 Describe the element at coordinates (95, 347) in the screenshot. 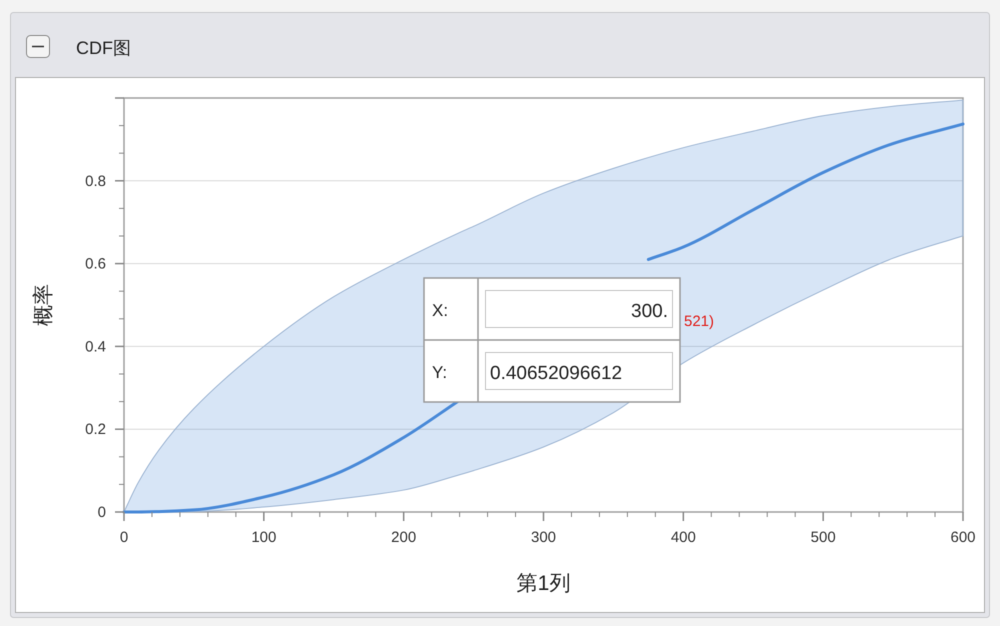

I see `y-tick-label: 0.4` at that location.